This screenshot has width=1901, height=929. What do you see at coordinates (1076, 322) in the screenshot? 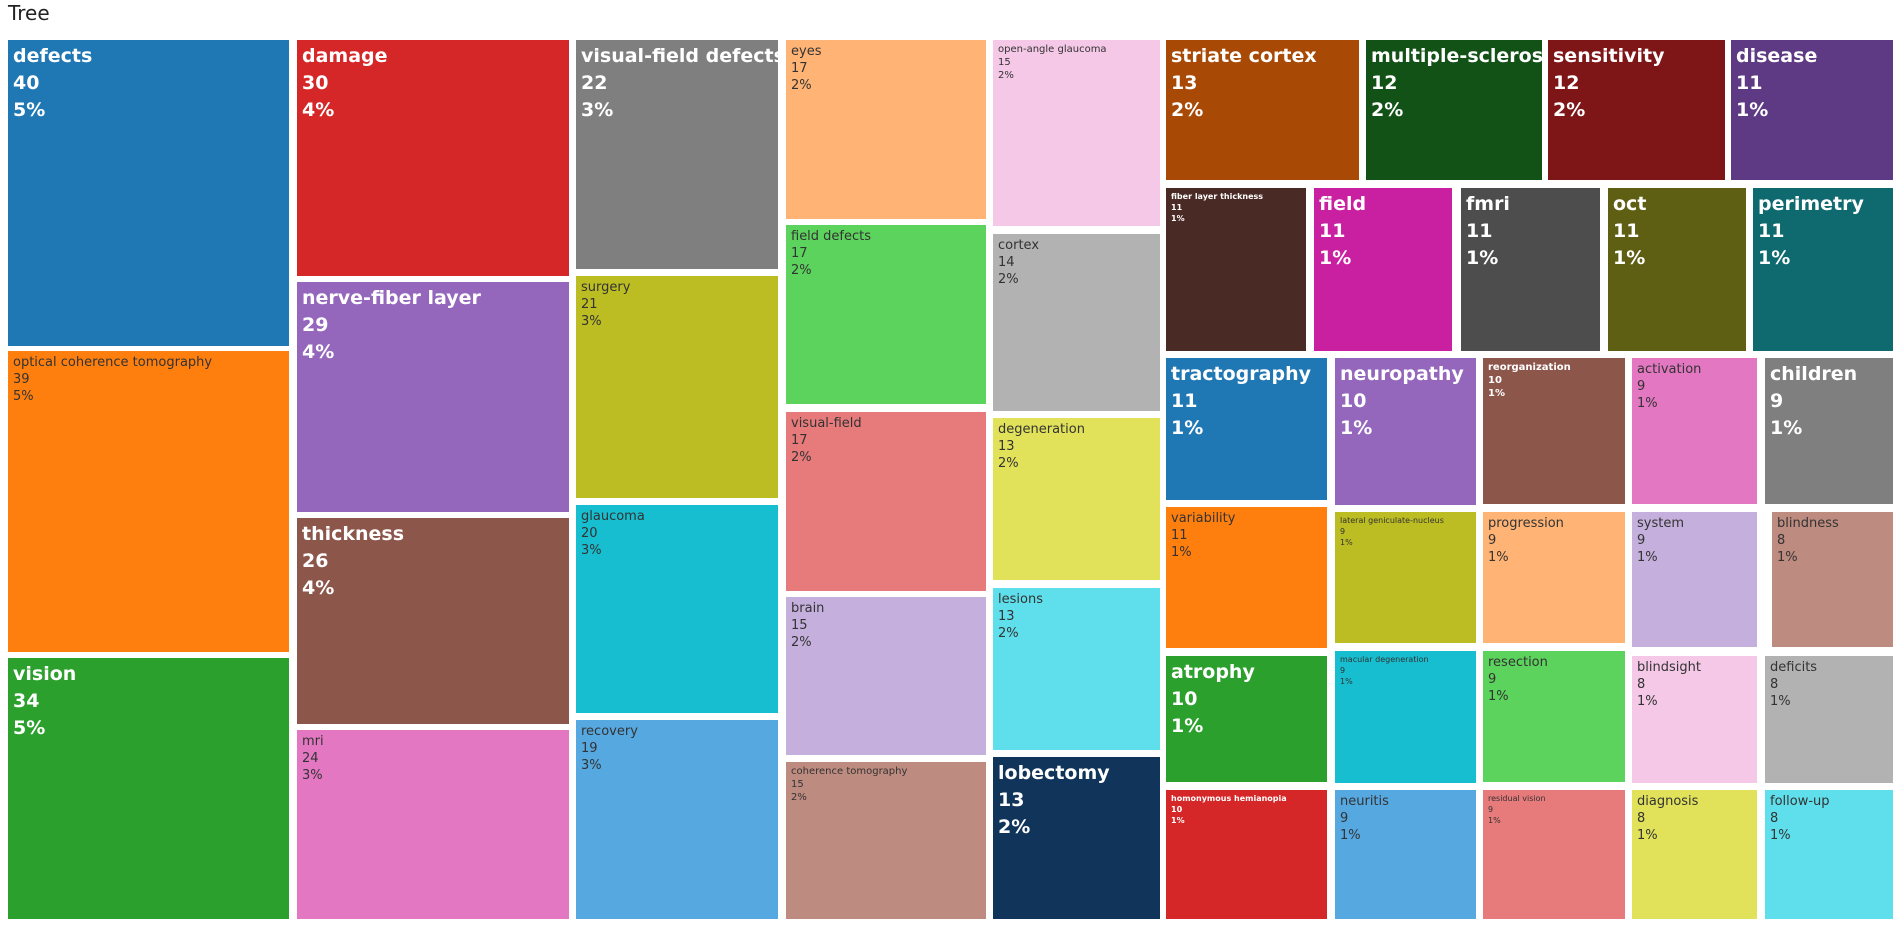
I see `treemap-tile: cortex 14 2%` at bounding box center [1076, 322].